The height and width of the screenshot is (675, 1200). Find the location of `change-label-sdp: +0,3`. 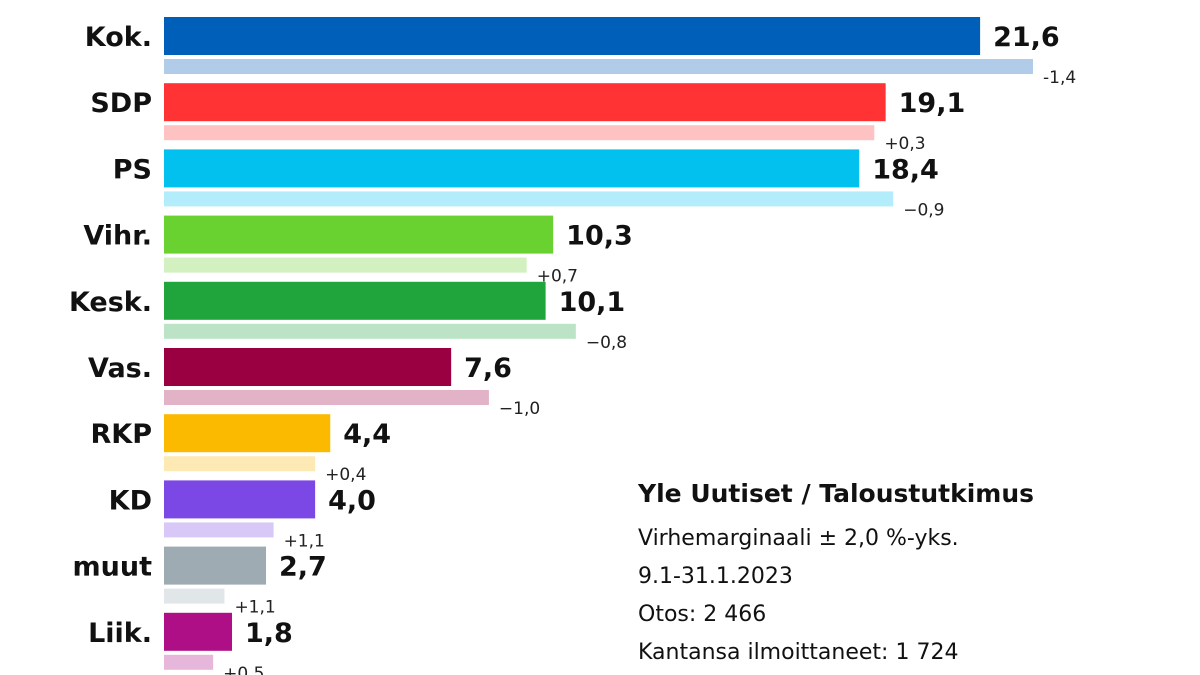

change-label-sdp: +0,3 is located at coordinates (904, 144).